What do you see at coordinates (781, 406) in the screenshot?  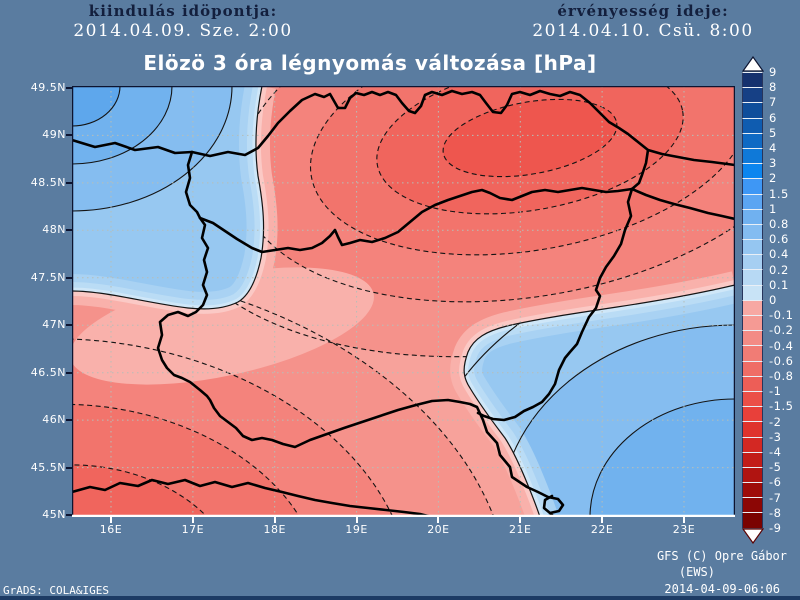 I see `colorbar-label: -1.5` at bounding box center [781, 406].